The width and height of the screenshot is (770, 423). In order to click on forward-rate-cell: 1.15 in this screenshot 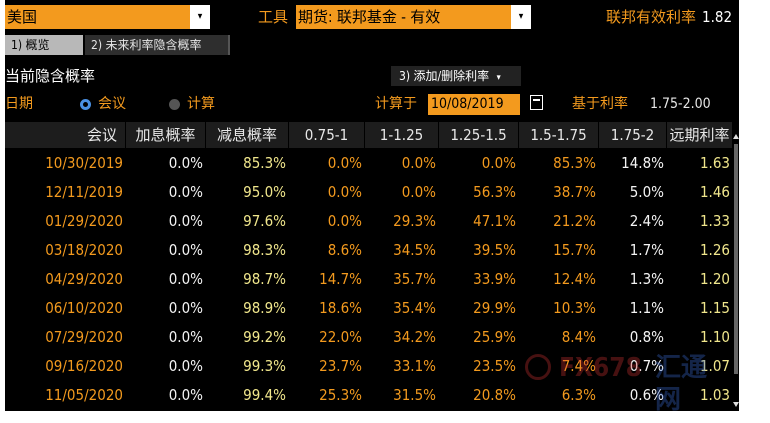, I will do `click(714, 308)`.